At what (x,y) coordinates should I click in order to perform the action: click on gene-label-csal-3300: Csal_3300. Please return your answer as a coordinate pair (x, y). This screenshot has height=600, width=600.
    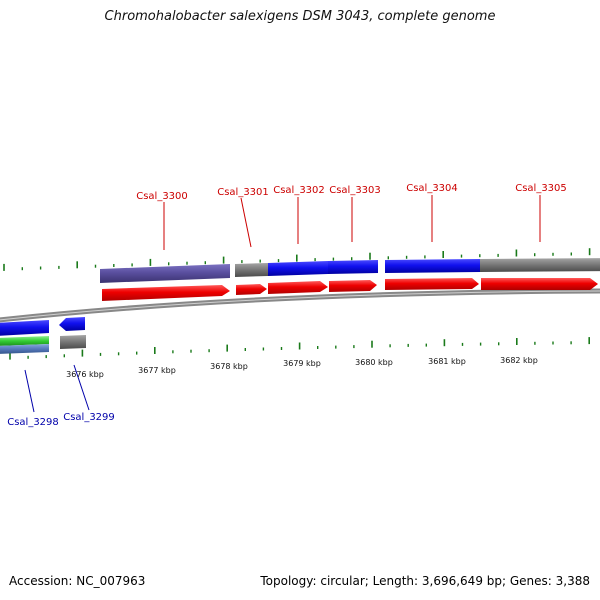
    Looking at the image, I should click on (162, 196).